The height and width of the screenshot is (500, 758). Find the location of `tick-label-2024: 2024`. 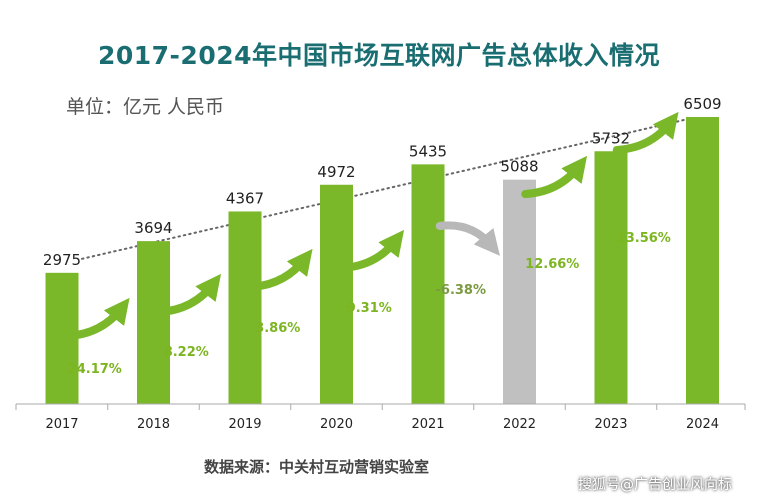

tick-label-2024: 2024 is located at coordinates (702, 424).